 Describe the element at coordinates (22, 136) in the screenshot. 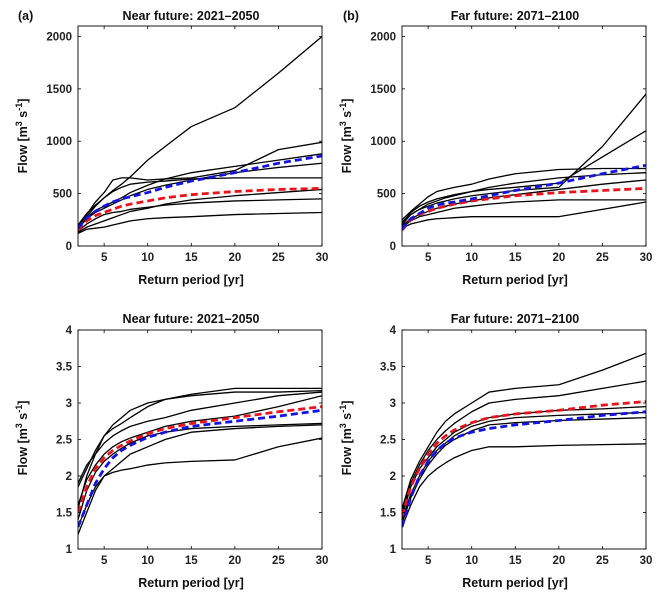

I see `y-axis-label-a: Flow [m3 s-1]` at that location.